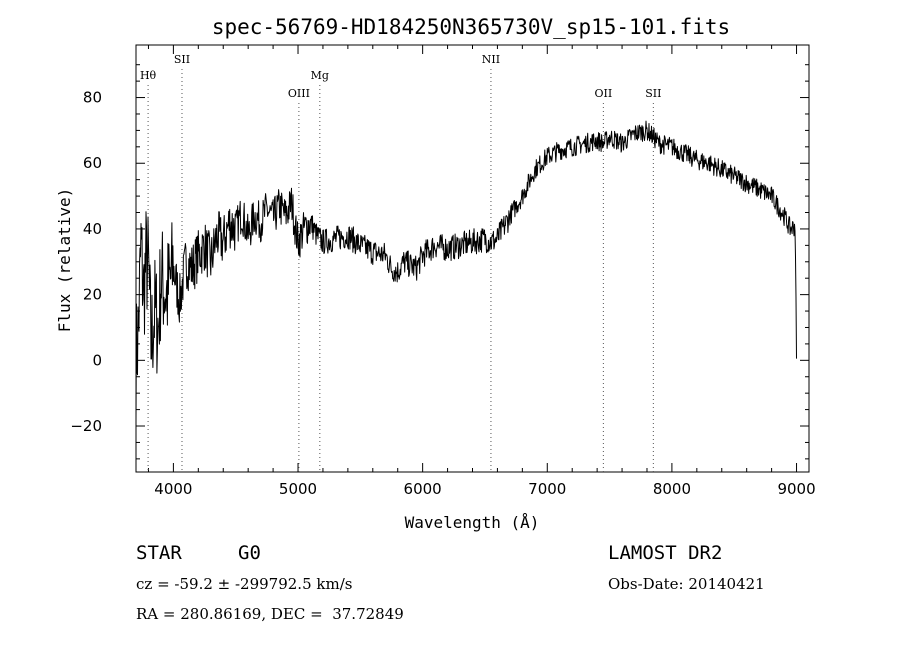  What do you see at coordinates (298, 489) in the screenshot?
I see `x-tick-label: 5000` at bounding box center [298, 489].